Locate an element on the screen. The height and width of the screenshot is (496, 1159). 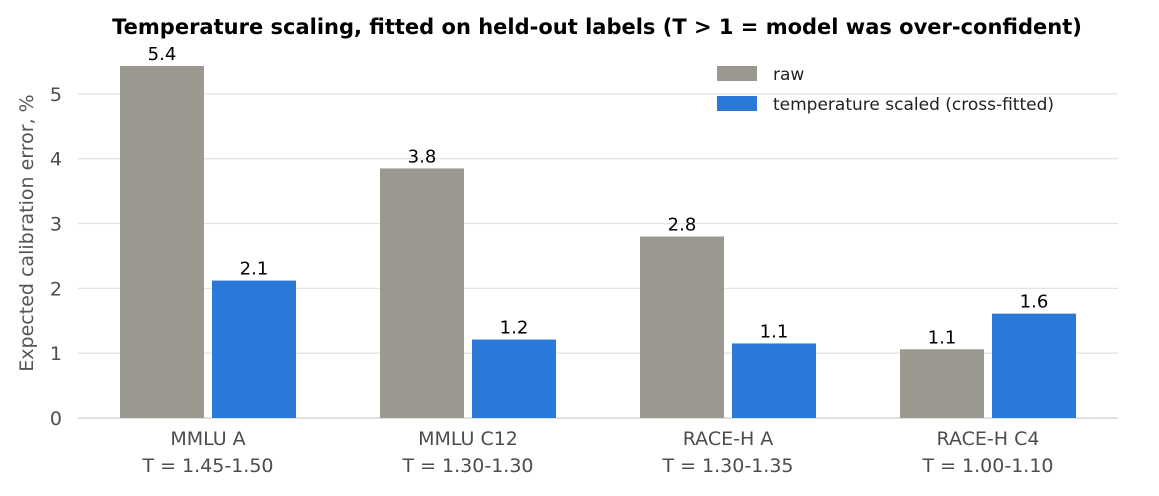
y-tick-label: 5 is located at coordinates (56, 95).